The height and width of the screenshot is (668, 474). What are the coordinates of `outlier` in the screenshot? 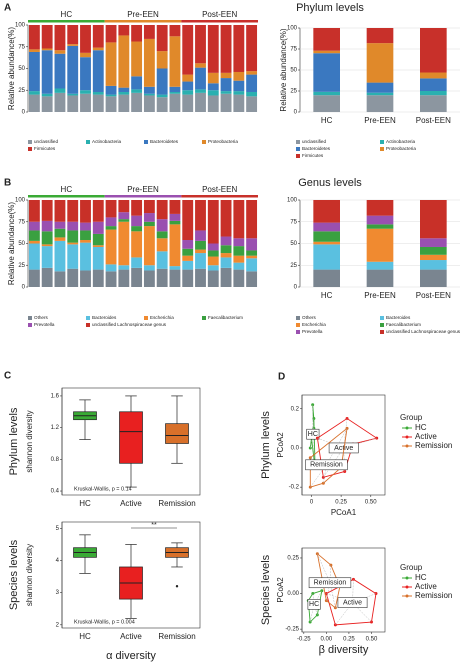 It's located at (177, 586).